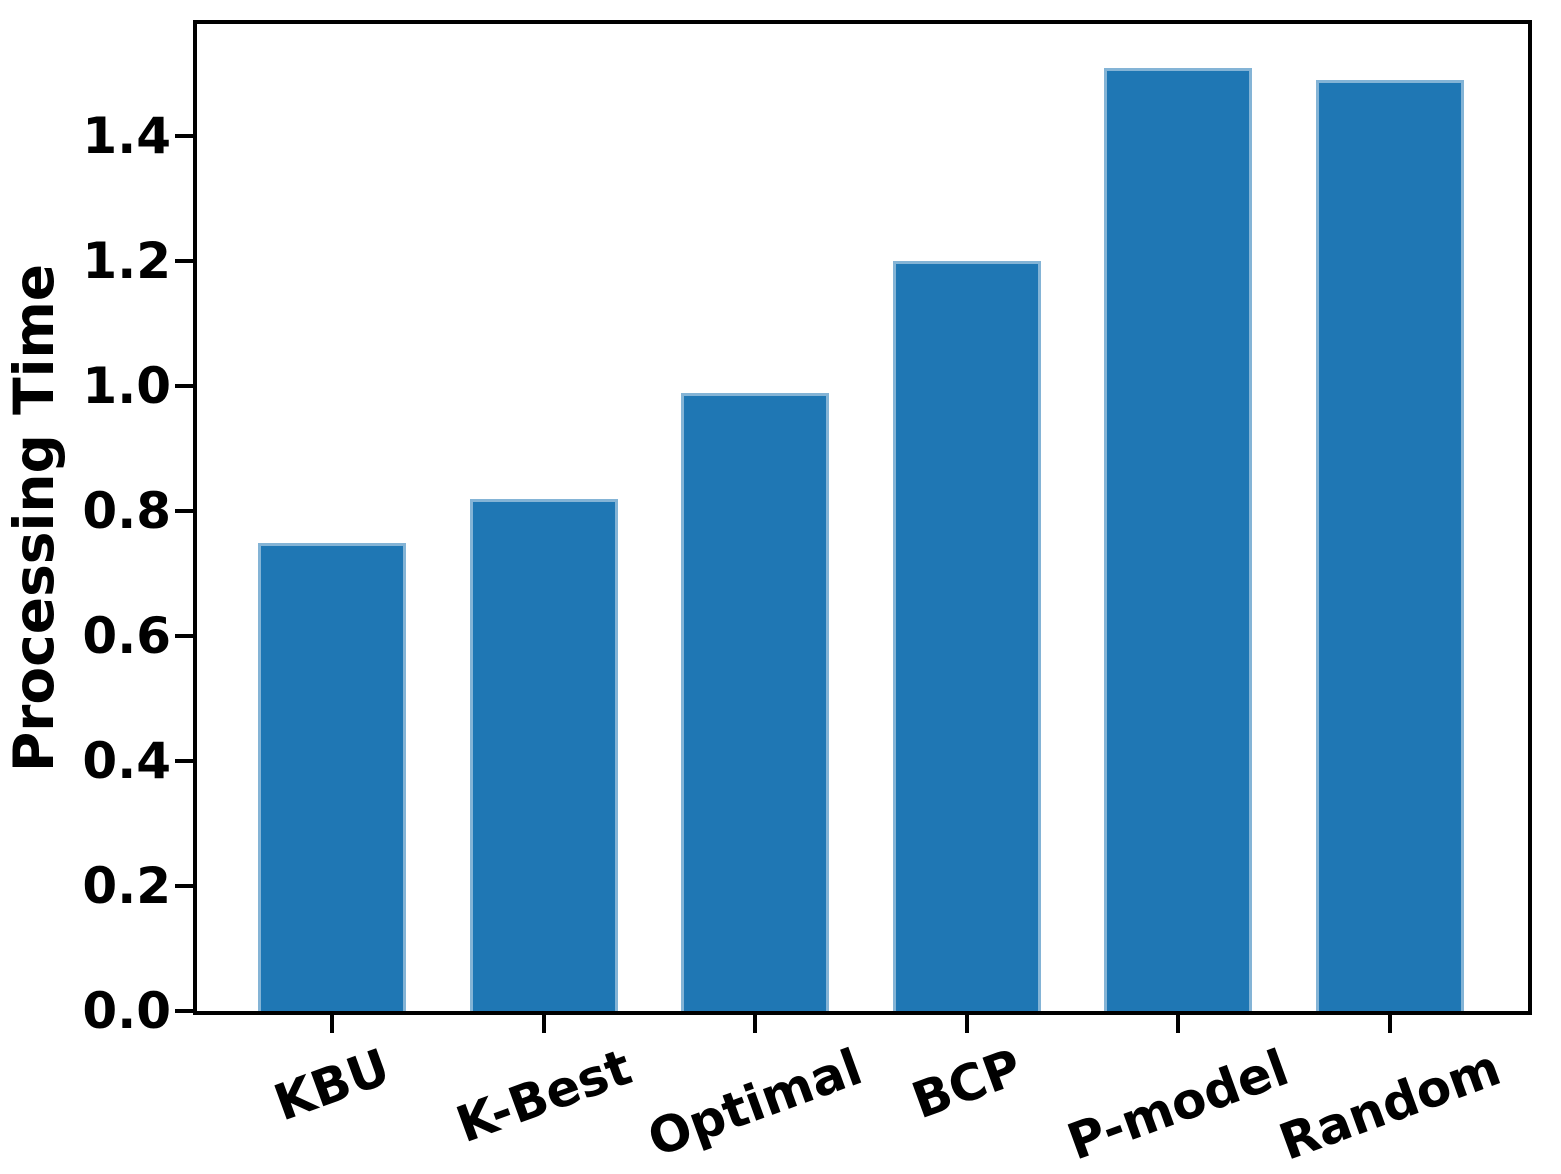 This screenshot has width=1561, height=1174. I want to click on bar-random, so click(1390, 545).